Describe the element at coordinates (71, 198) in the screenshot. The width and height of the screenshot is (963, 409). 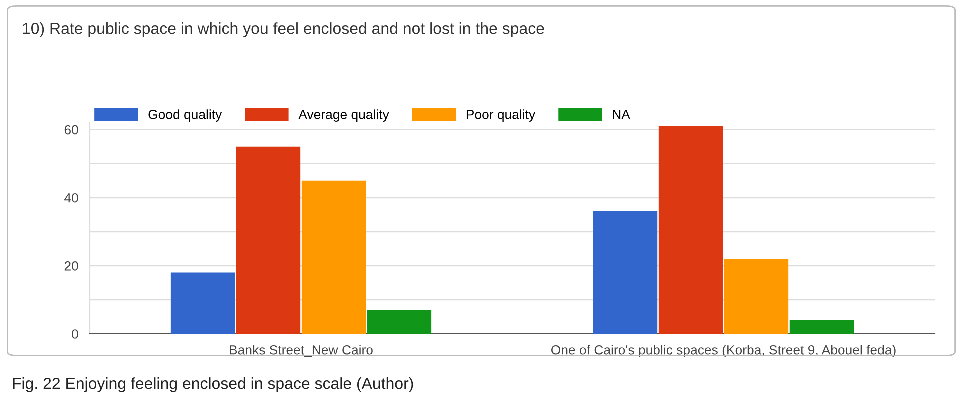
I see `y-tick-label: 40` at that location.